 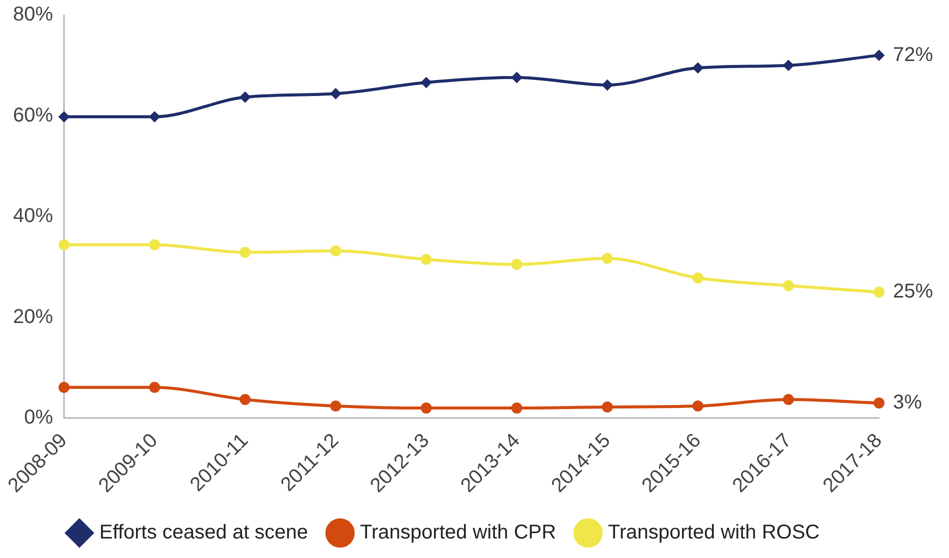 What do you see at coordinates (203, 533) in the screenshot?
I see `legend-label: Efforts ceased at scene` at bounding box center [203, 533].